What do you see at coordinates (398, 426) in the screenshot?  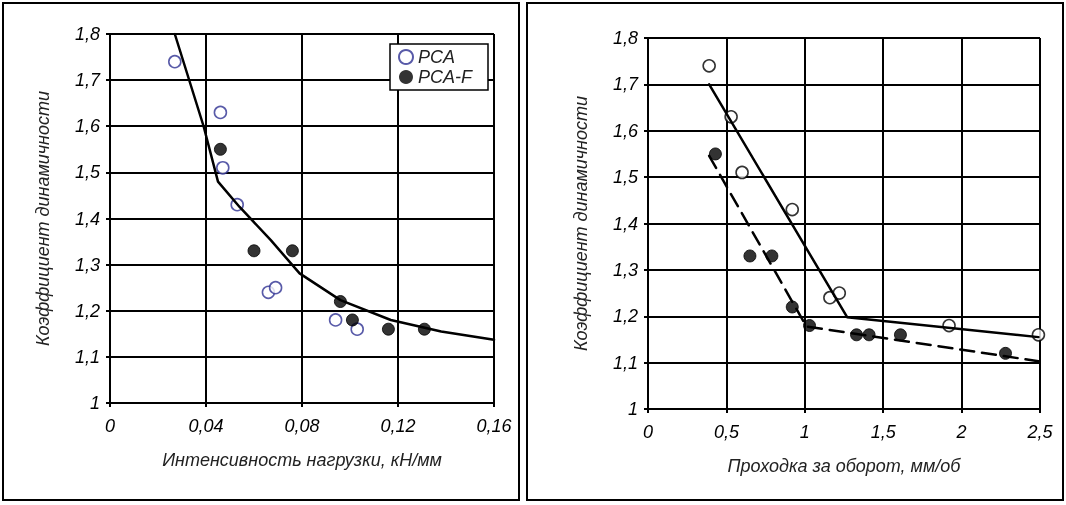 I see `x-tick-label: 0,12` at bounding box center [398, 426].